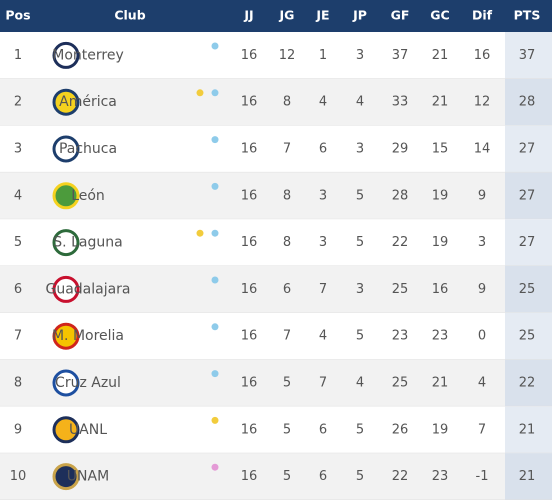 The image size is (552, 500). I want to click on cell: 37, so click(400, 55).